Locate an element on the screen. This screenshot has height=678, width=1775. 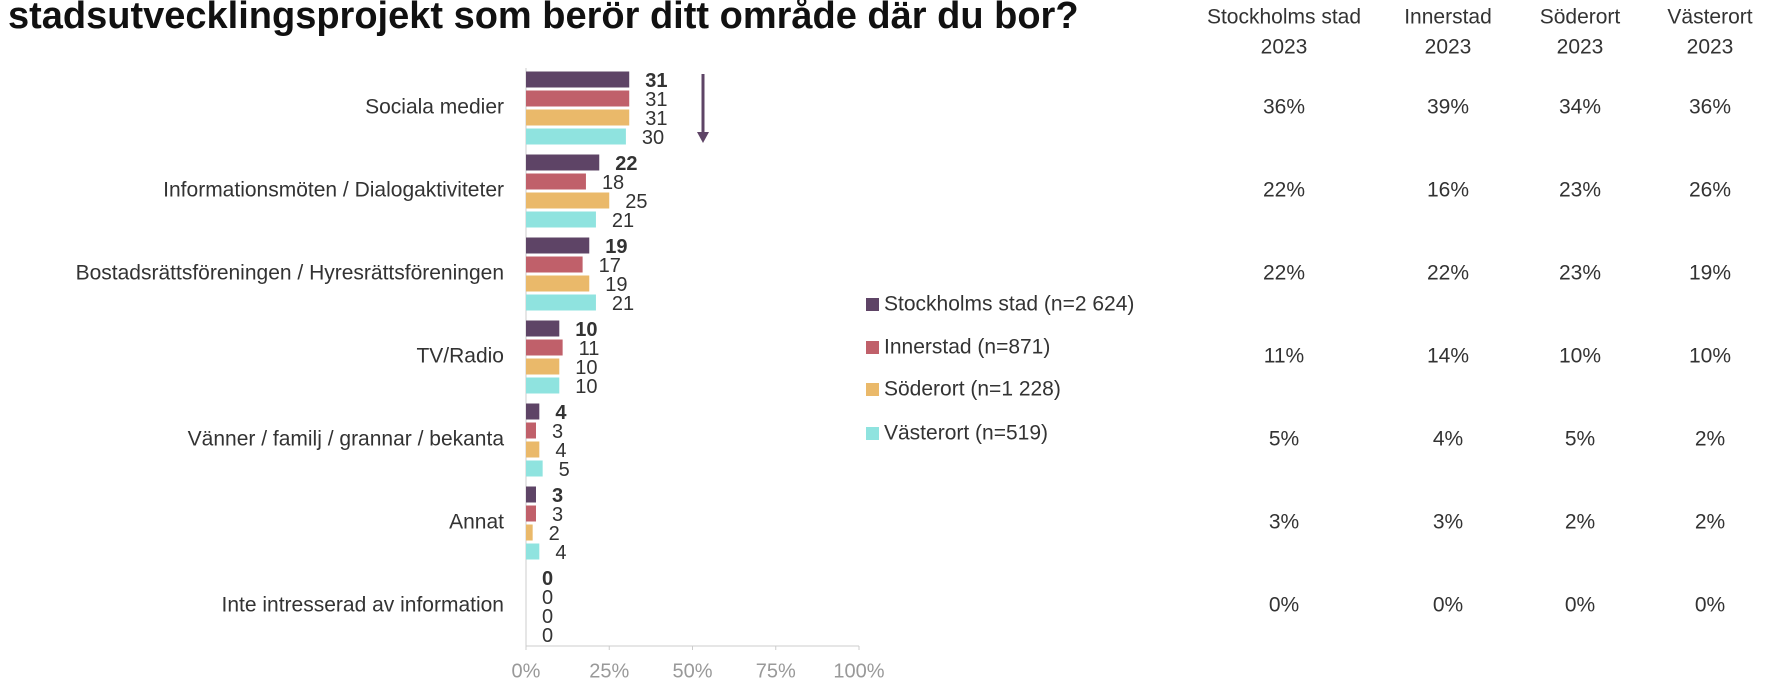
legend-label: Västerort (n=519) is located at coordinates (966, 433).